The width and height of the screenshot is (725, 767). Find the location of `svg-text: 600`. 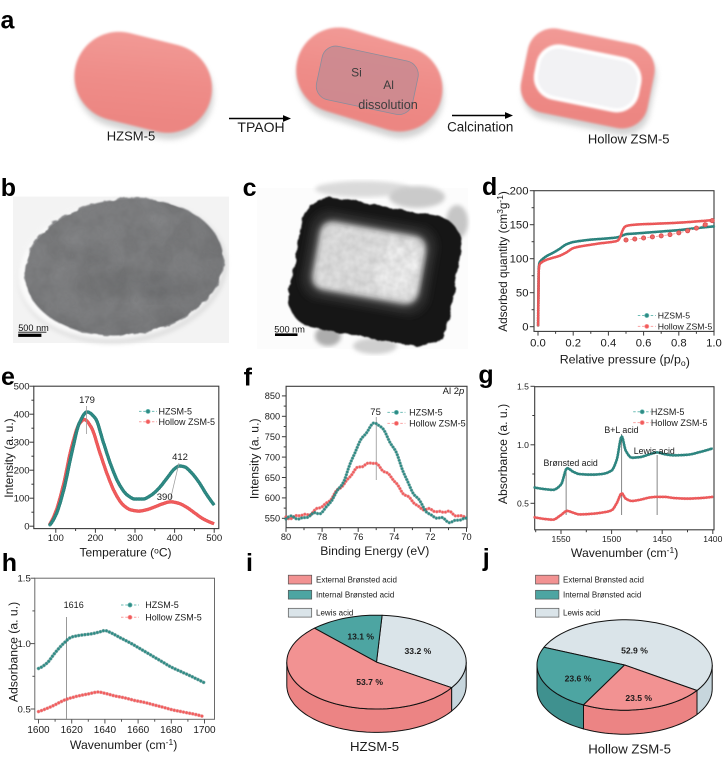

svg-text: 600 is located at coordinates (272, 498).